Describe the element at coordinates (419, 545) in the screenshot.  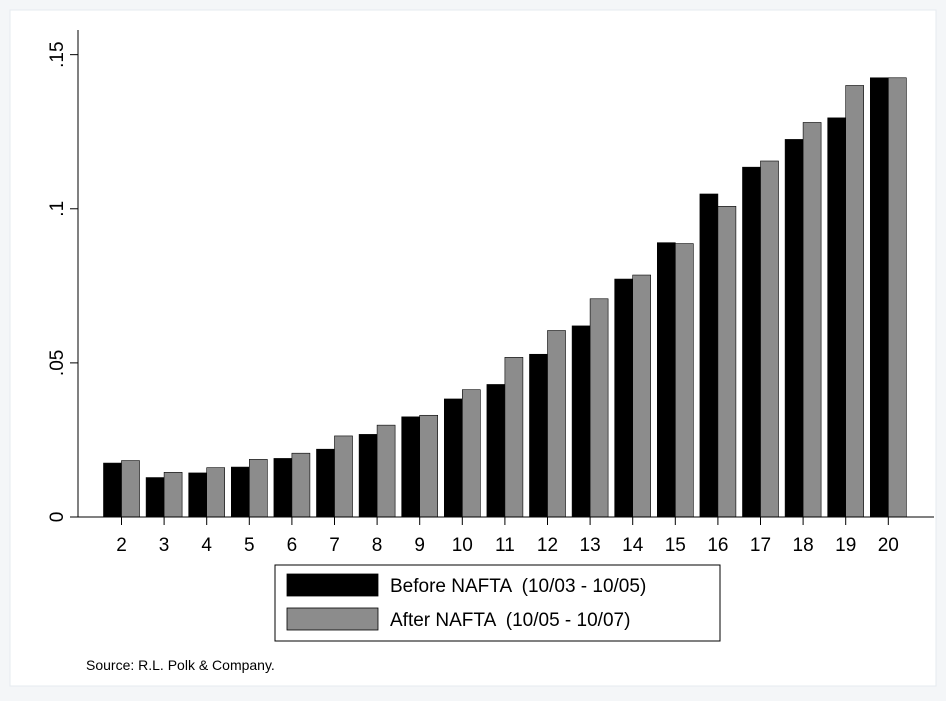
I see `x-tick-label: 9` at that location.